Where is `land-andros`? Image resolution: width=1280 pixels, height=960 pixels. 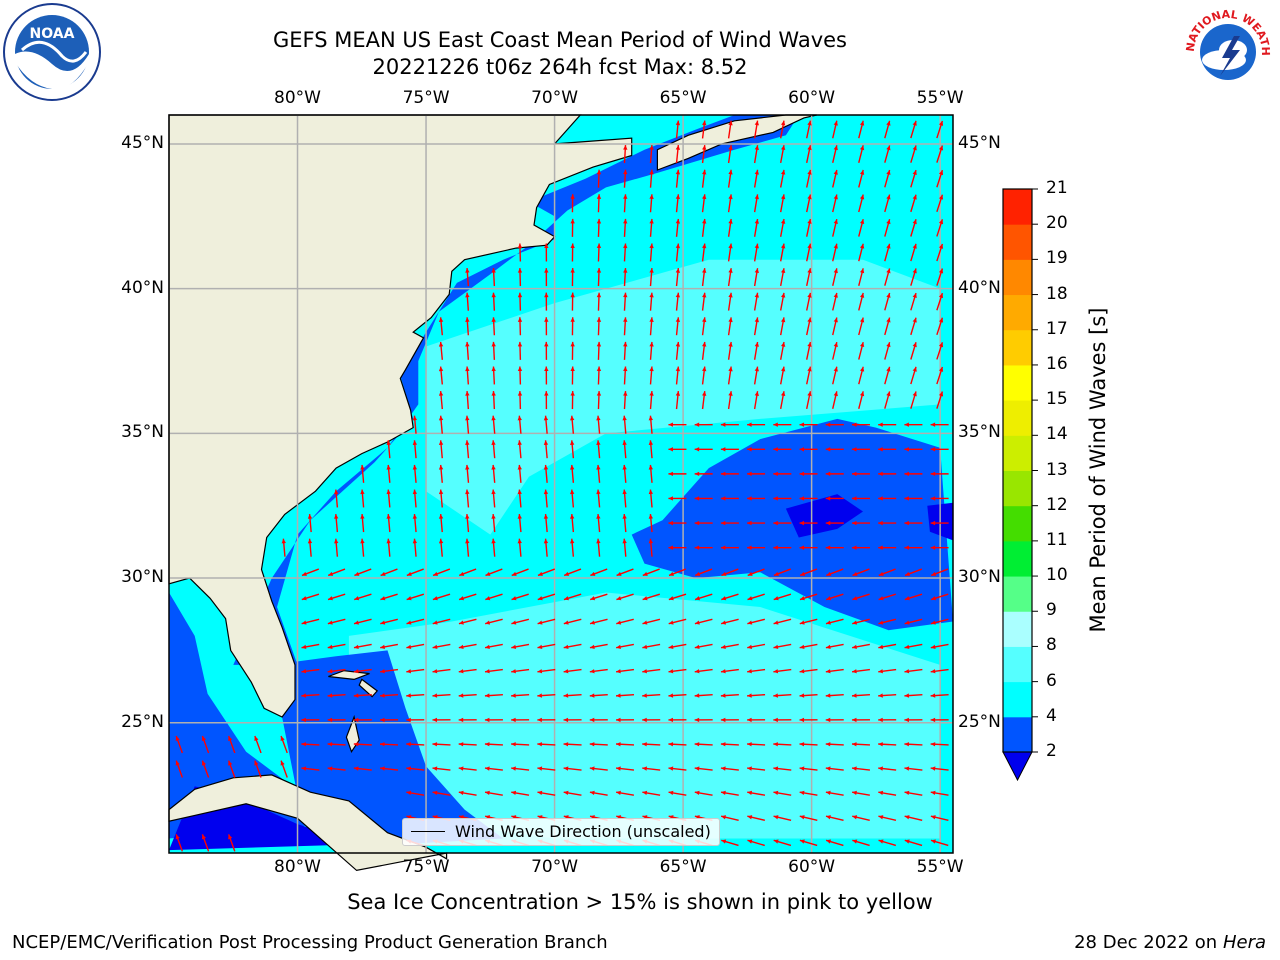
land-andros is located at coordinates (352, 734).